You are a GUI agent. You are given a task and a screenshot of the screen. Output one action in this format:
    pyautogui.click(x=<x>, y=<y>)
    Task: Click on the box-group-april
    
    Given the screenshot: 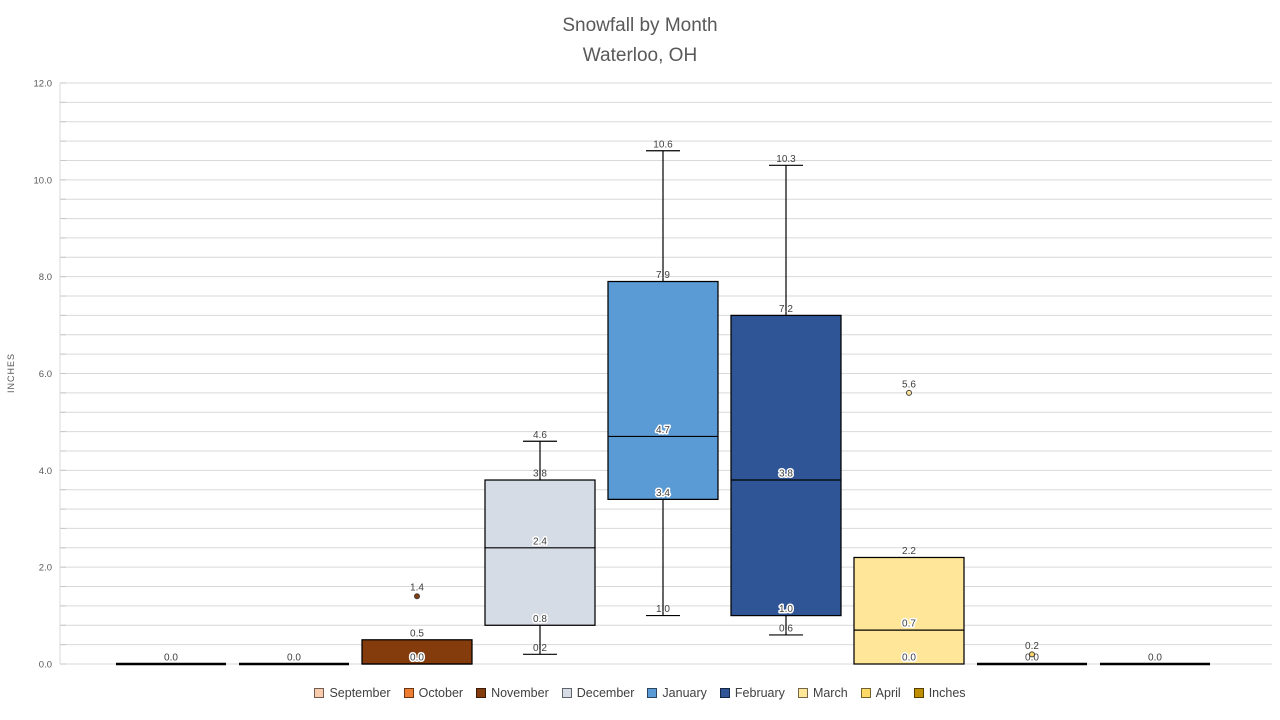 What is the action you would take?
    pyautogui.click(x=1032, y=658)
    